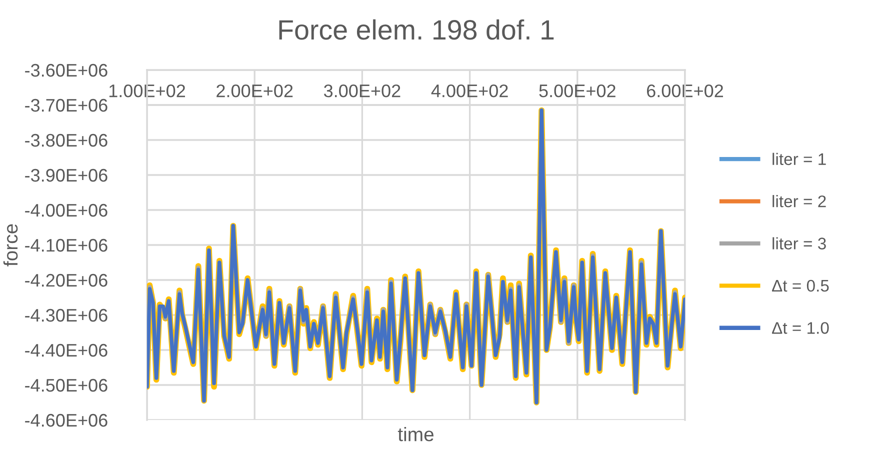 The image size is (885, 455). What do you see at coordinates (66, 315) in the screenshot?
I see `y-tick-label: -4.30E+06` at bounding box center [66, 315].